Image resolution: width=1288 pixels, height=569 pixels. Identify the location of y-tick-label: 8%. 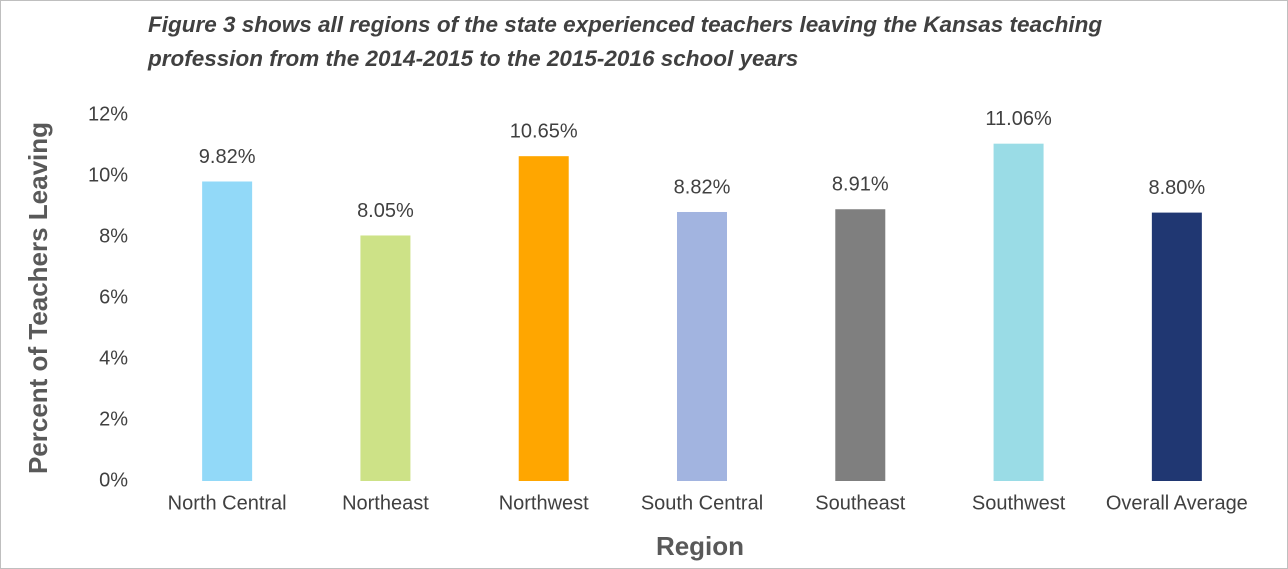
(113, 236).